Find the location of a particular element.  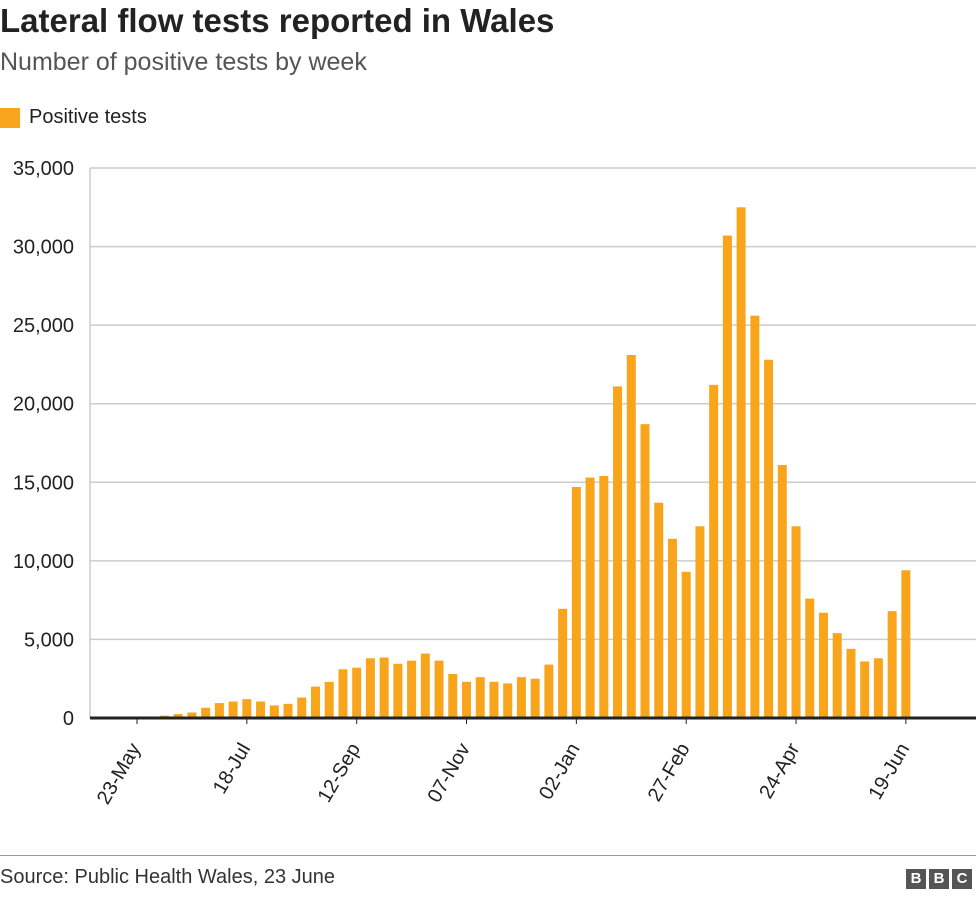

source-note: Source: Public Health Wales, 23 June is located at coordinates (167, 877).